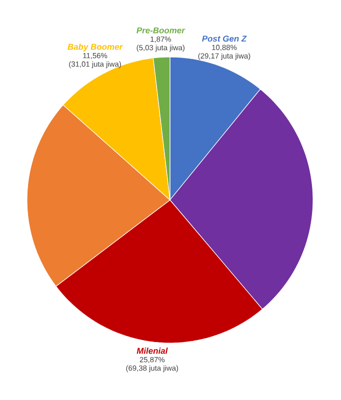  Describe the element at coordinates (152, 351) in the screenshot. I see `slice-label: Milenial` at that location.